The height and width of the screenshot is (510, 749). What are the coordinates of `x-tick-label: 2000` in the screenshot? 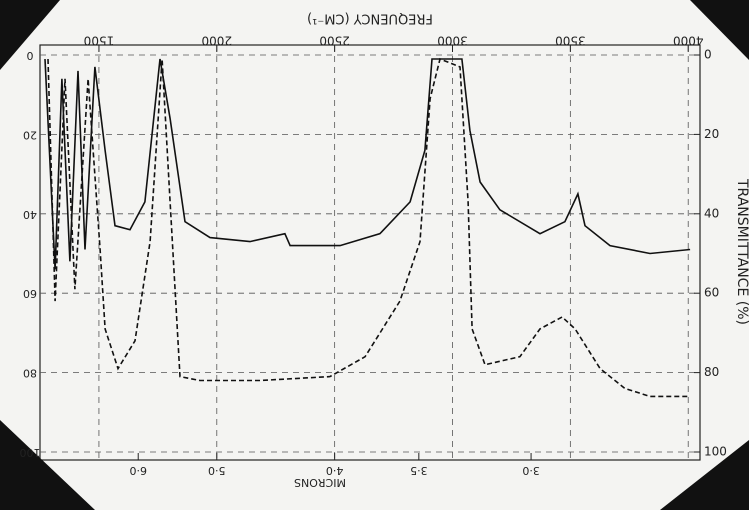 It's located at (217, 41).